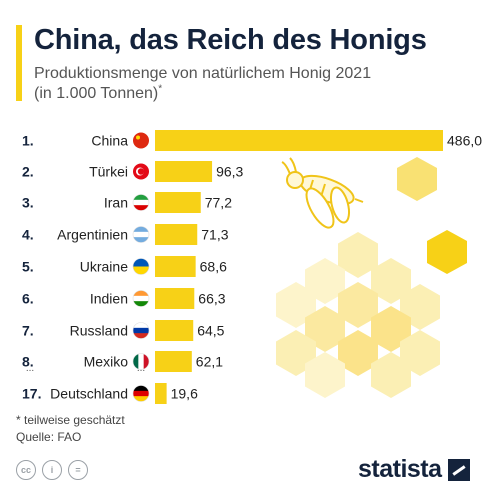  What do you see at coordinates (28, 331) in the screenshot?
I see `rank-label: 7.` at bounding box center [28, 331].